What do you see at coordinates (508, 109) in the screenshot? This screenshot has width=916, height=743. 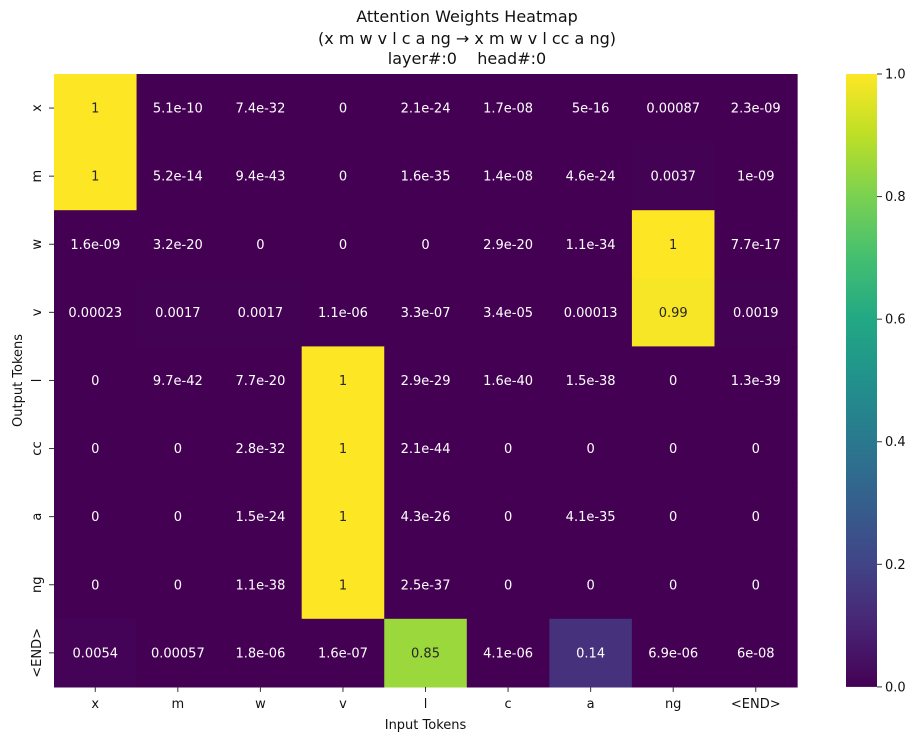 I see `cell-annotation: 1.7e-08` at bounding box center [508, 109].